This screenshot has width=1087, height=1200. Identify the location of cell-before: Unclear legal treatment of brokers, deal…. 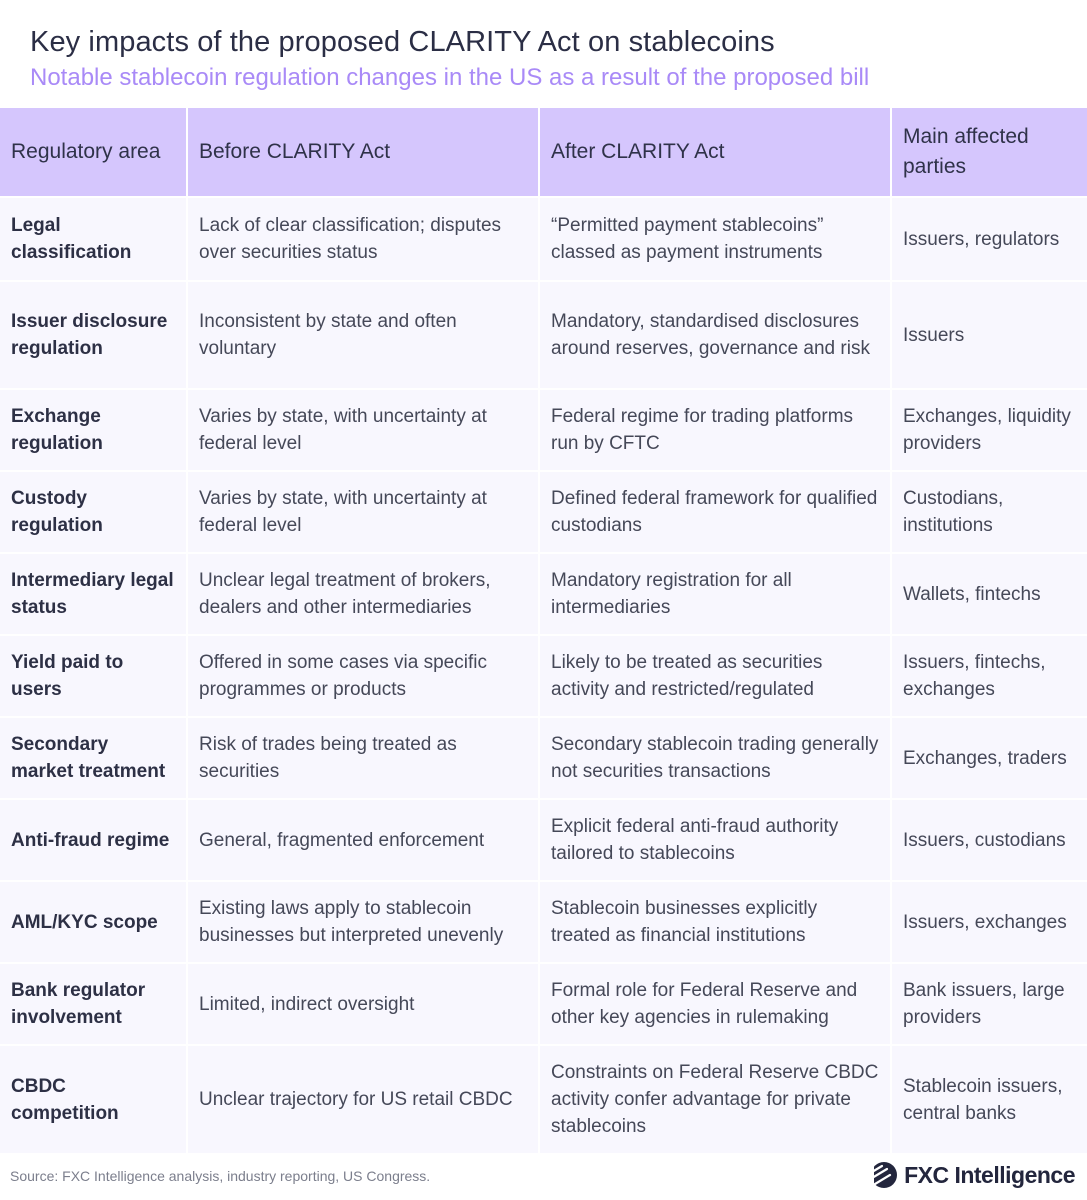
(363, 593).